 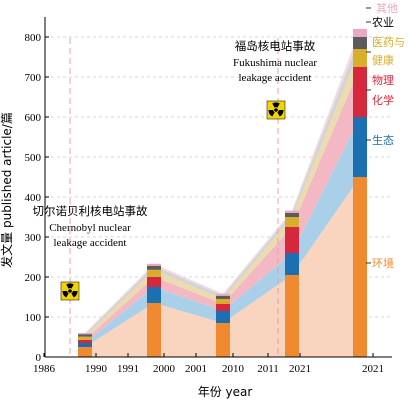 I want to click on y-tick-label: 400, so click(x=33, y=198).